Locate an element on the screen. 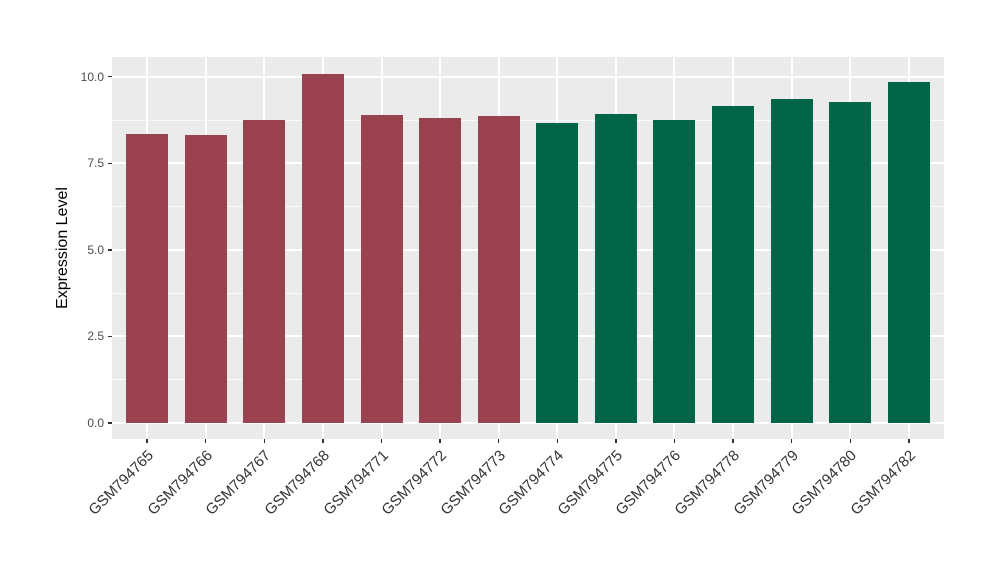  y-tick-label: 0.0 is located at coordinates (95, 423).